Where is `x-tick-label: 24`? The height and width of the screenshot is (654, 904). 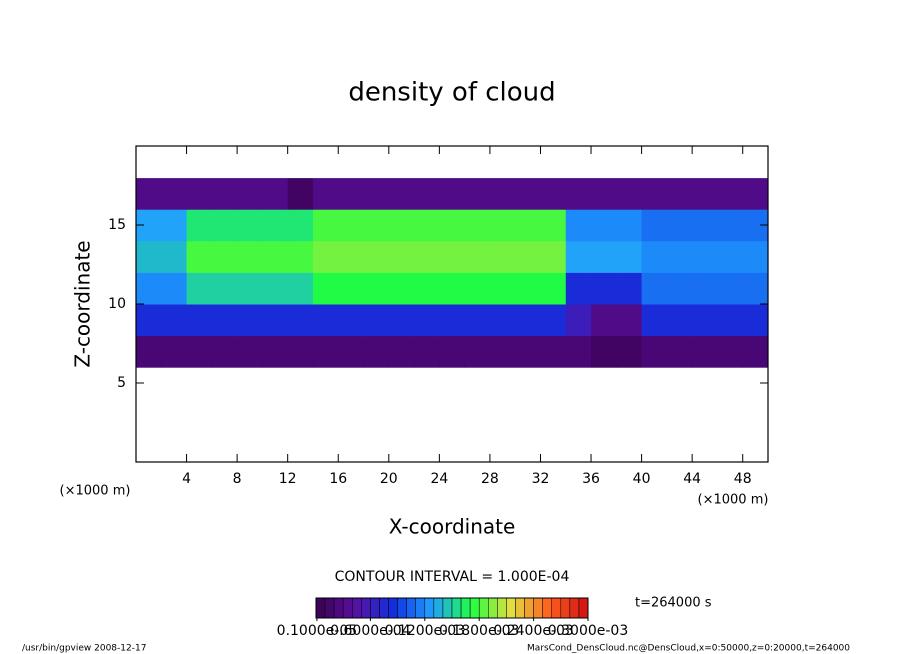
x-tick-label: 24 is located at coordinates (439, 479).